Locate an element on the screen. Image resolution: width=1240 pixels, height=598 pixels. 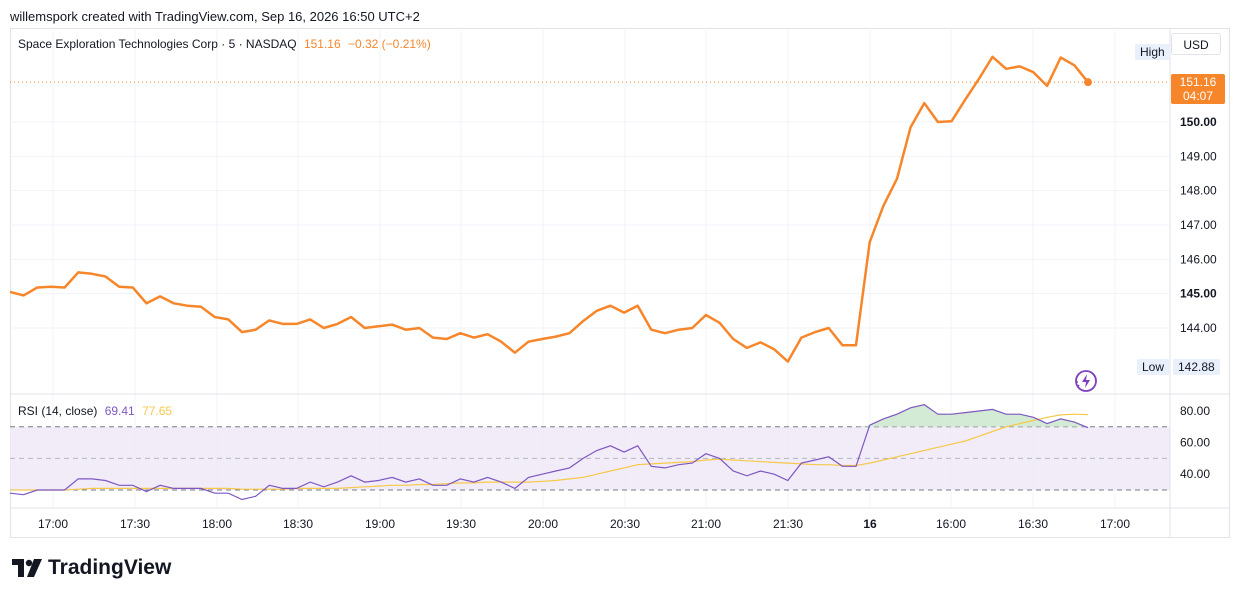
time-tick-label: 16:30 is located at coordinates (1033, 524).